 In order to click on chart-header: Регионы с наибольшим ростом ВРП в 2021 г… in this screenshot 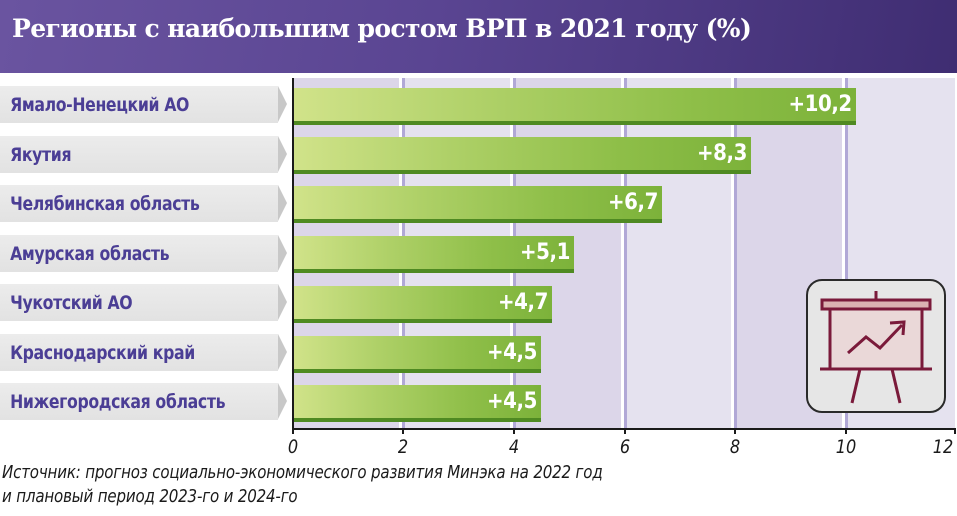, I will do `click(478, 36)`.